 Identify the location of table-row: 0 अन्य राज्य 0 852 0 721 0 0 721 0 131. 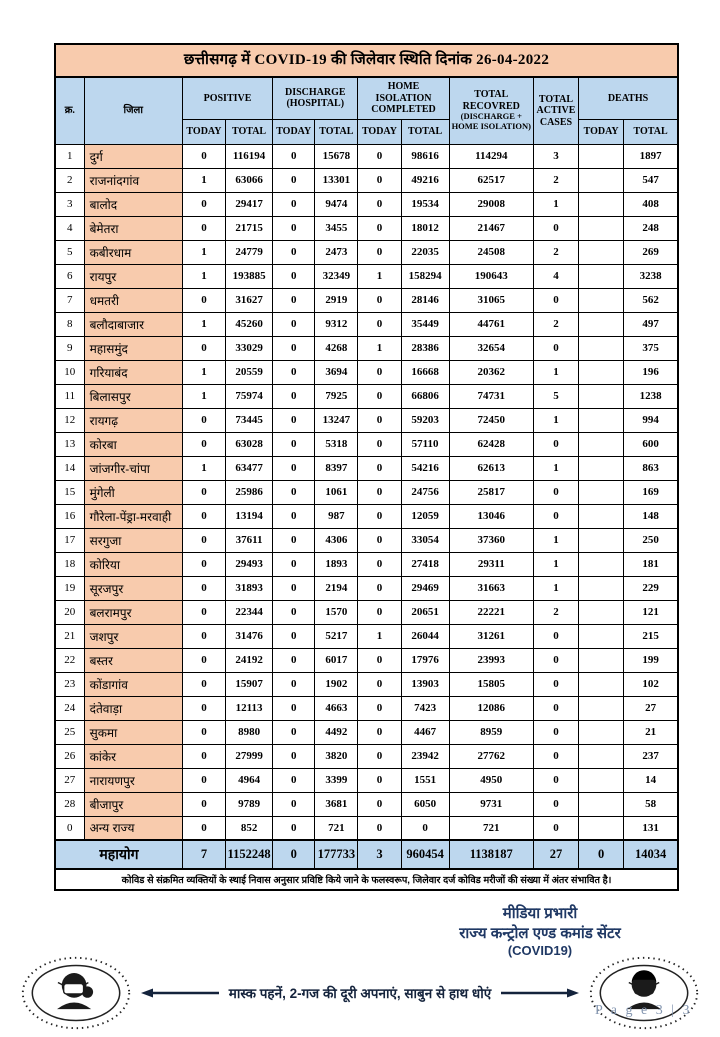
(366, 828).